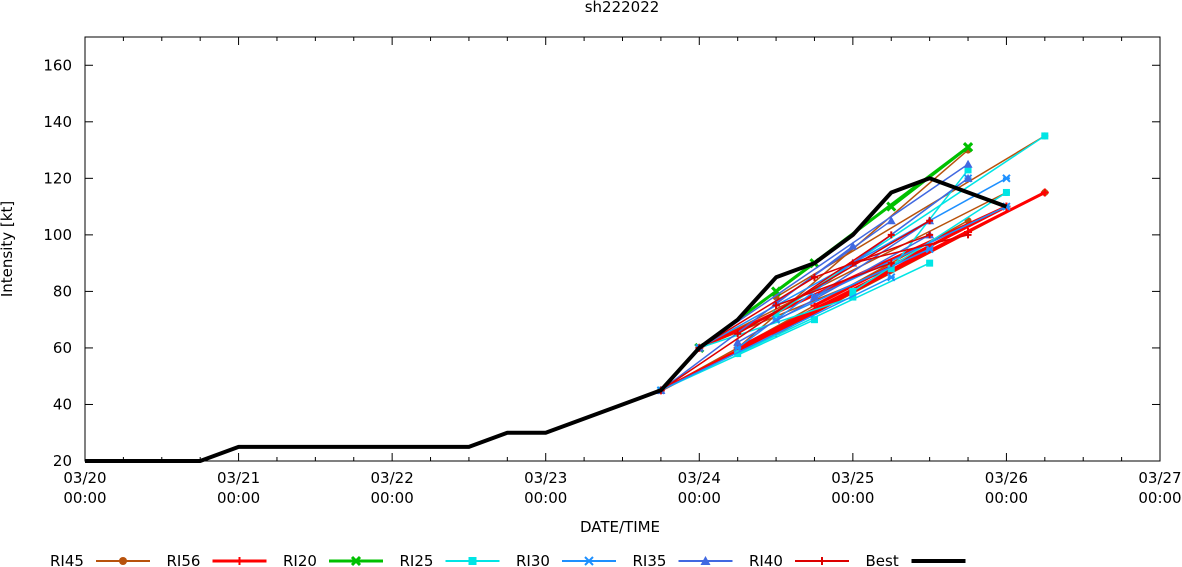 The width and height of the screenshot is (1182, 567). I want to click on legend-label-best: Best, so click(882, 559).